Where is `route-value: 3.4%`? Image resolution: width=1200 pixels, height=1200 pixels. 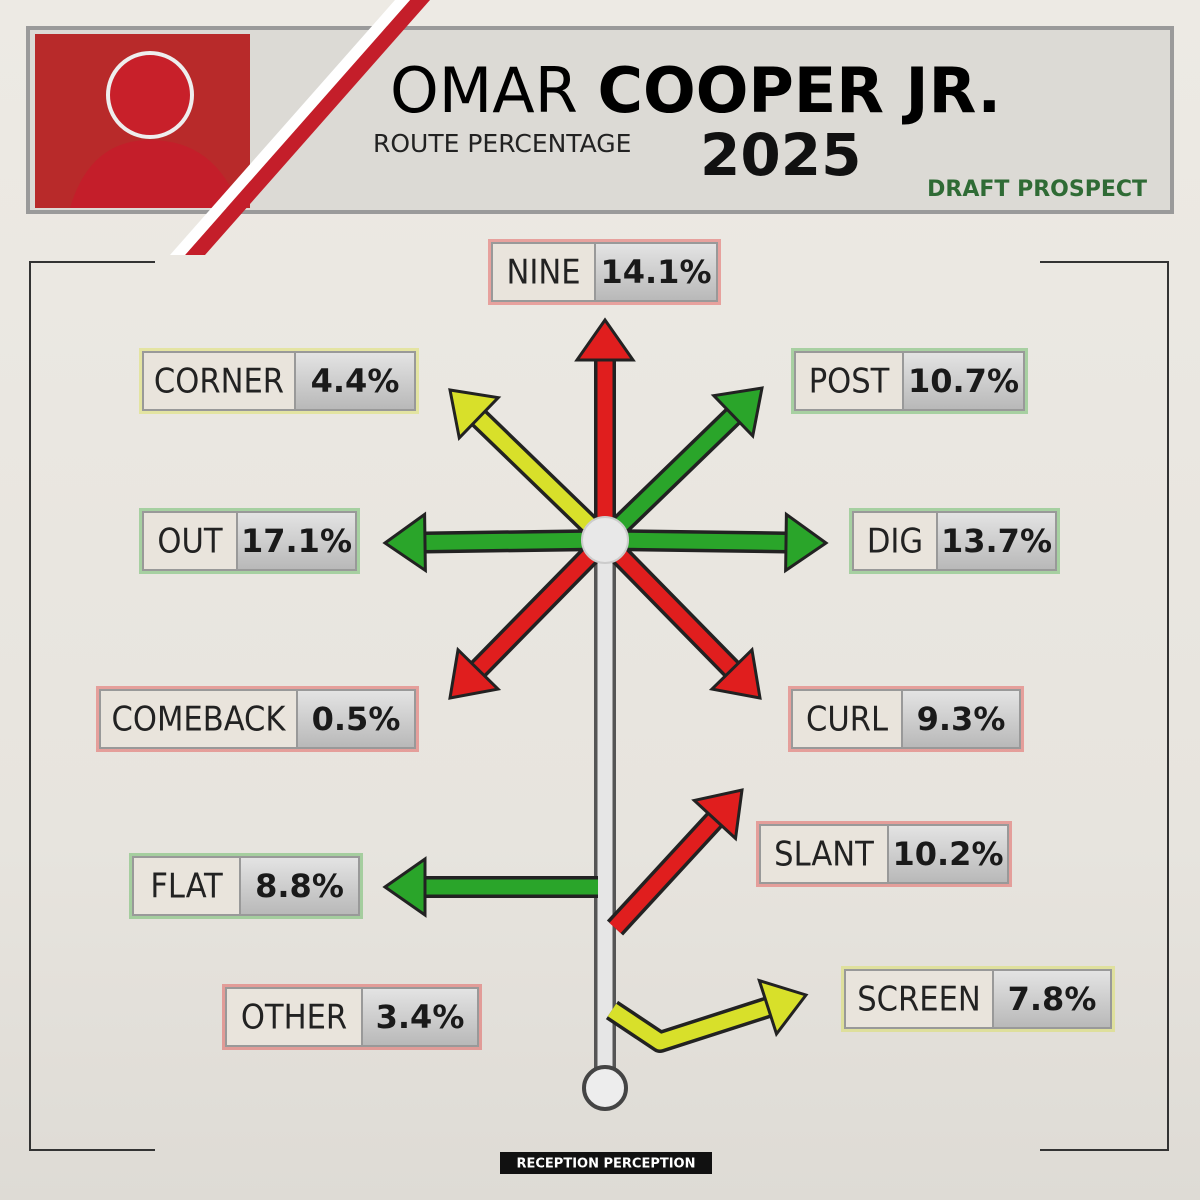
route-value: 3.4% is located at coordinates (420, 1017).